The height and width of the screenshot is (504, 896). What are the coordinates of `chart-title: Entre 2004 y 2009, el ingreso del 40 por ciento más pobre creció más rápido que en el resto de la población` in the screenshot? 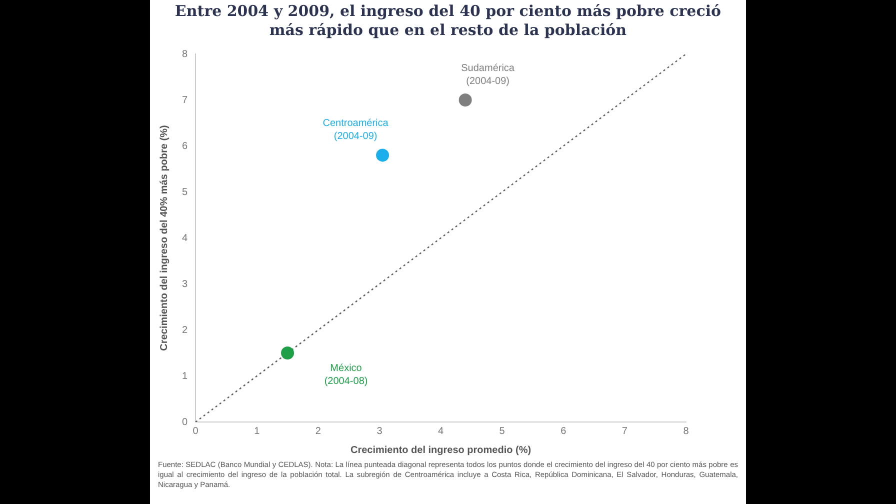 It's located at (448, 21).